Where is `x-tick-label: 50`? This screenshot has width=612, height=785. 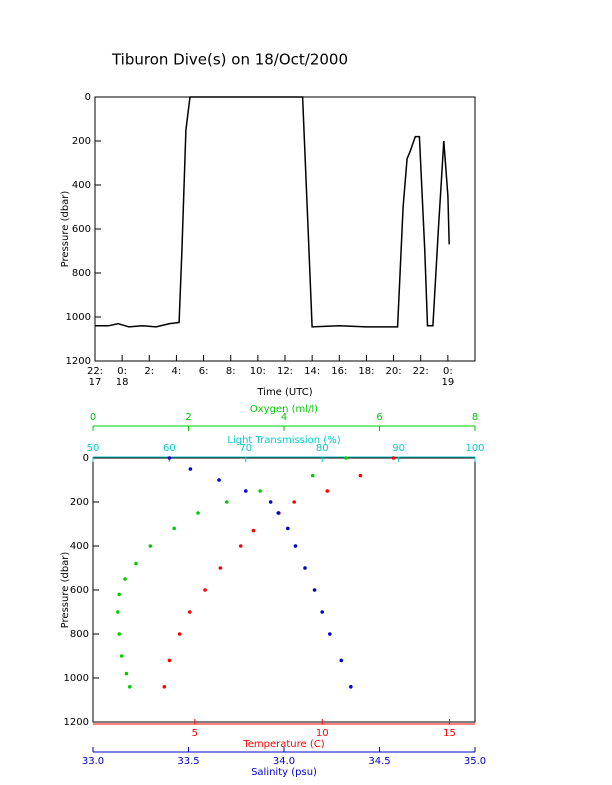
x-tick-label: 50 is located at coordinates (93, 448).